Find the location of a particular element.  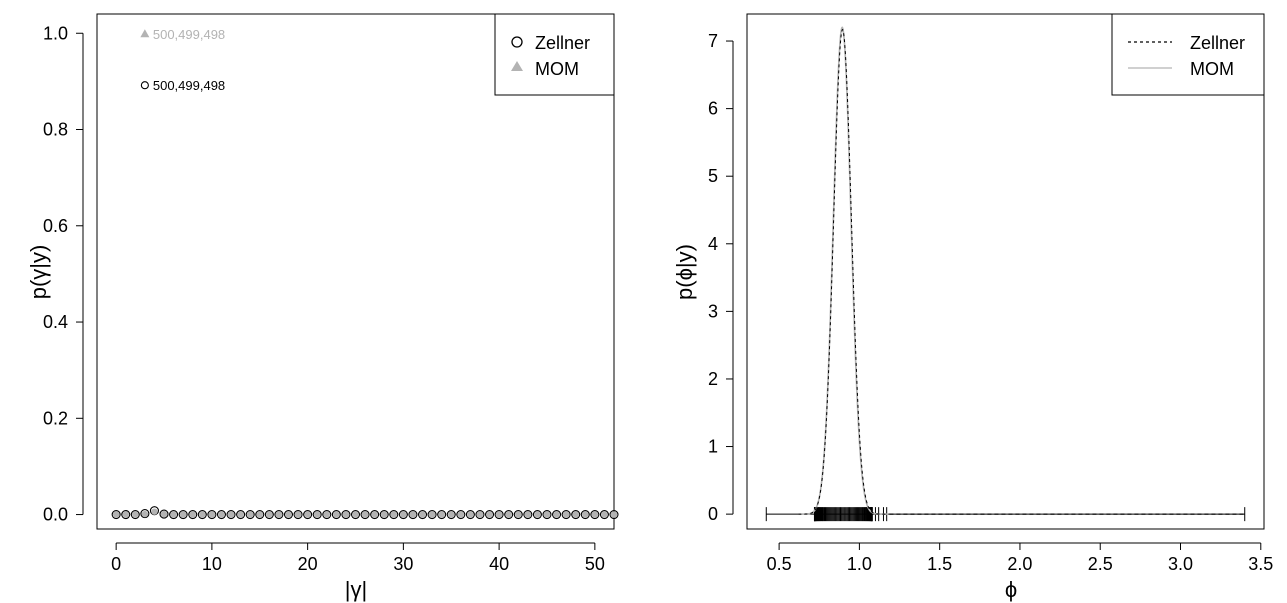

right-legend-box is located at coordinates (1188, 54).